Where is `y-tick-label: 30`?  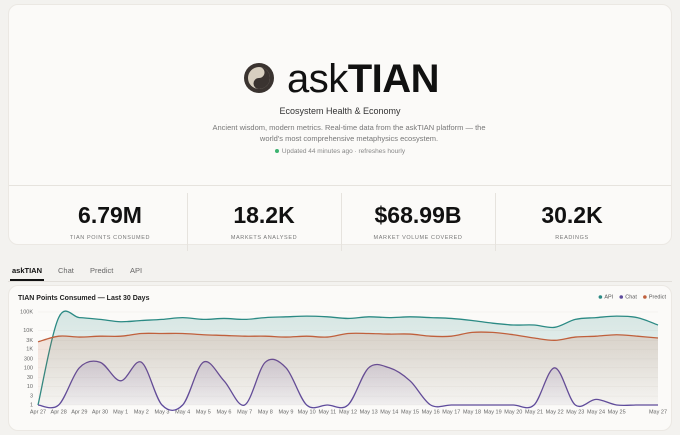
y-tick-label: 30 is located at coordinates (30, 378).